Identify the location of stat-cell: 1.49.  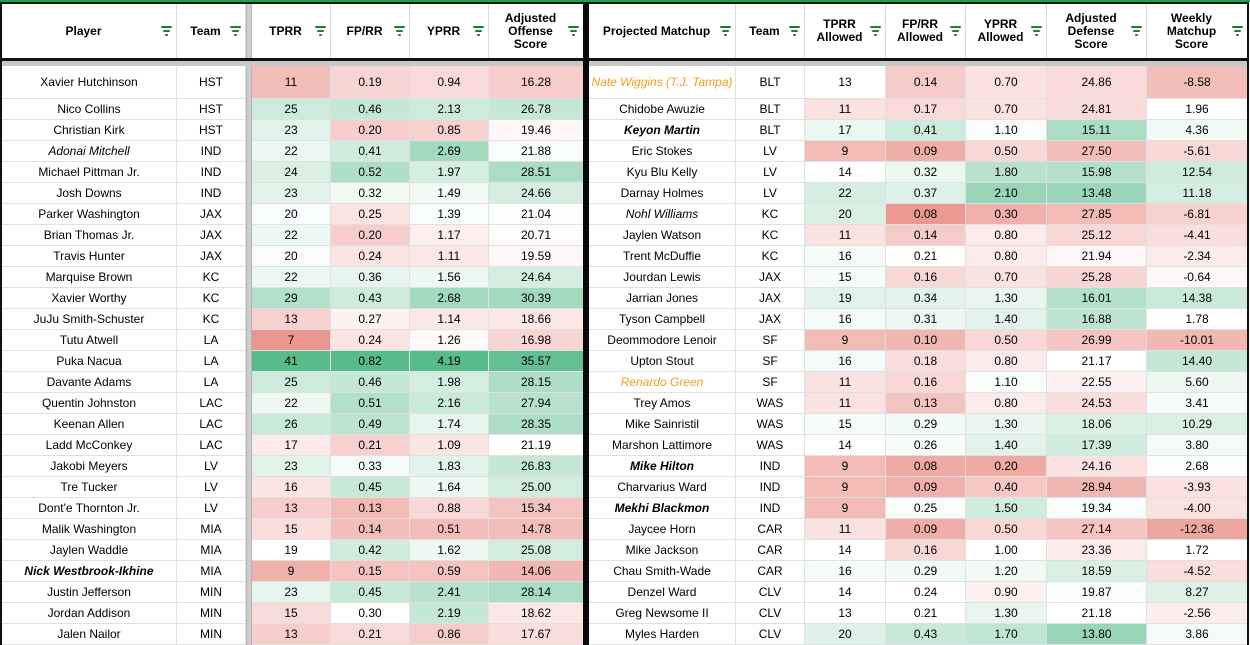
(449, 193).